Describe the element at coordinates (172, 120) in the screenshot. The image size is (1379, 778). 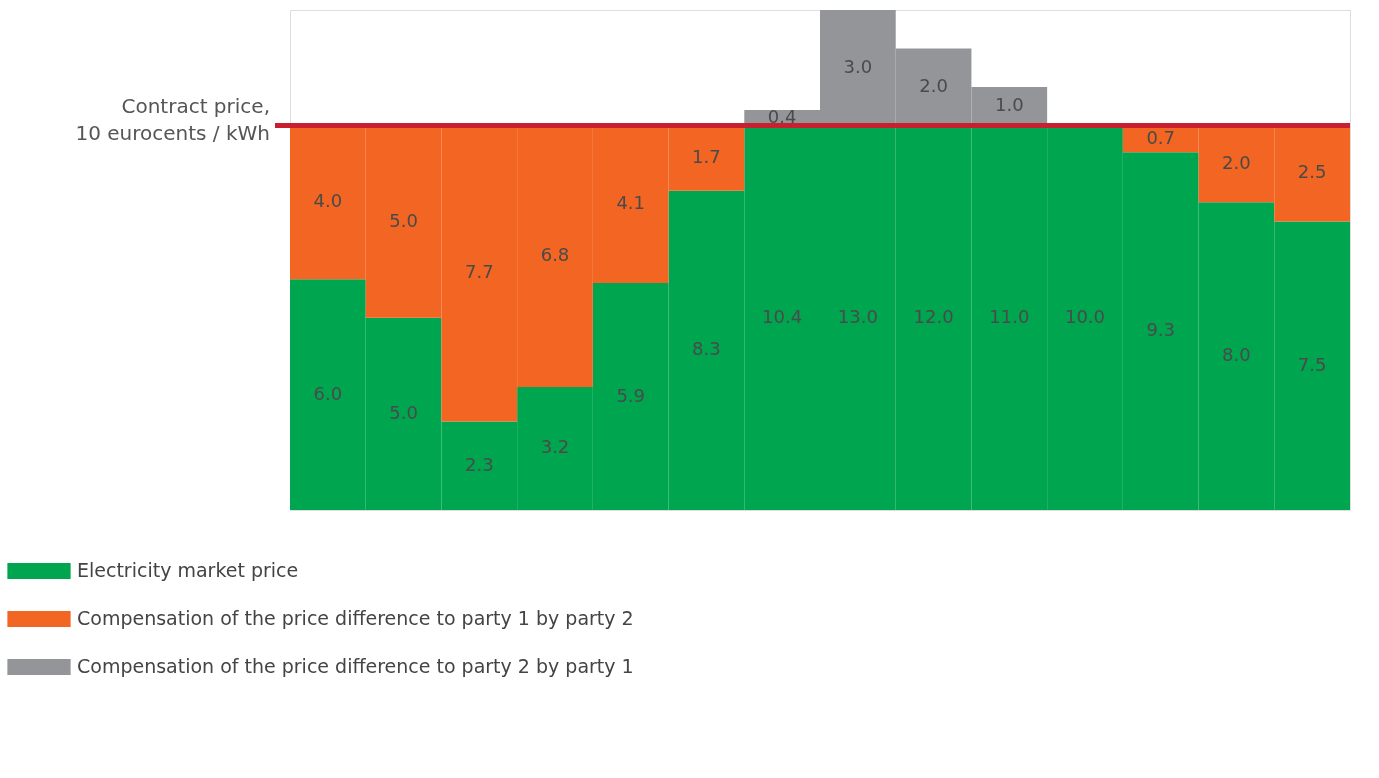
I see `ref-line-label: Contract price, 10 eurocents / kWh` at that location.